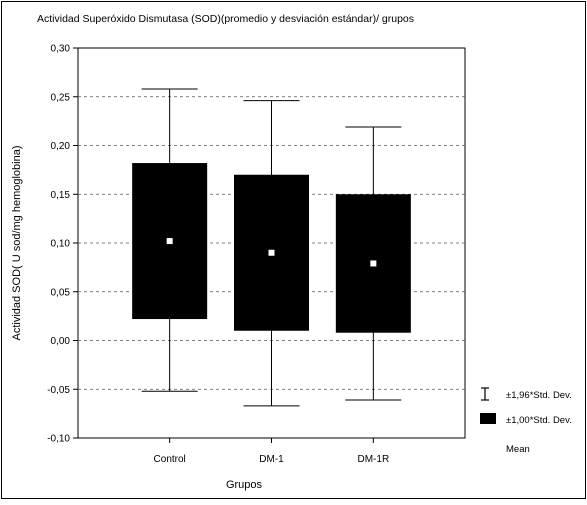 The width and height of the screenshot is (587, 505). What do you see at coordinates (539, 420) in the screenshot?
I see `legend-box-label: ±1,00*Std. Dev.` at bounding box center [539, 420].